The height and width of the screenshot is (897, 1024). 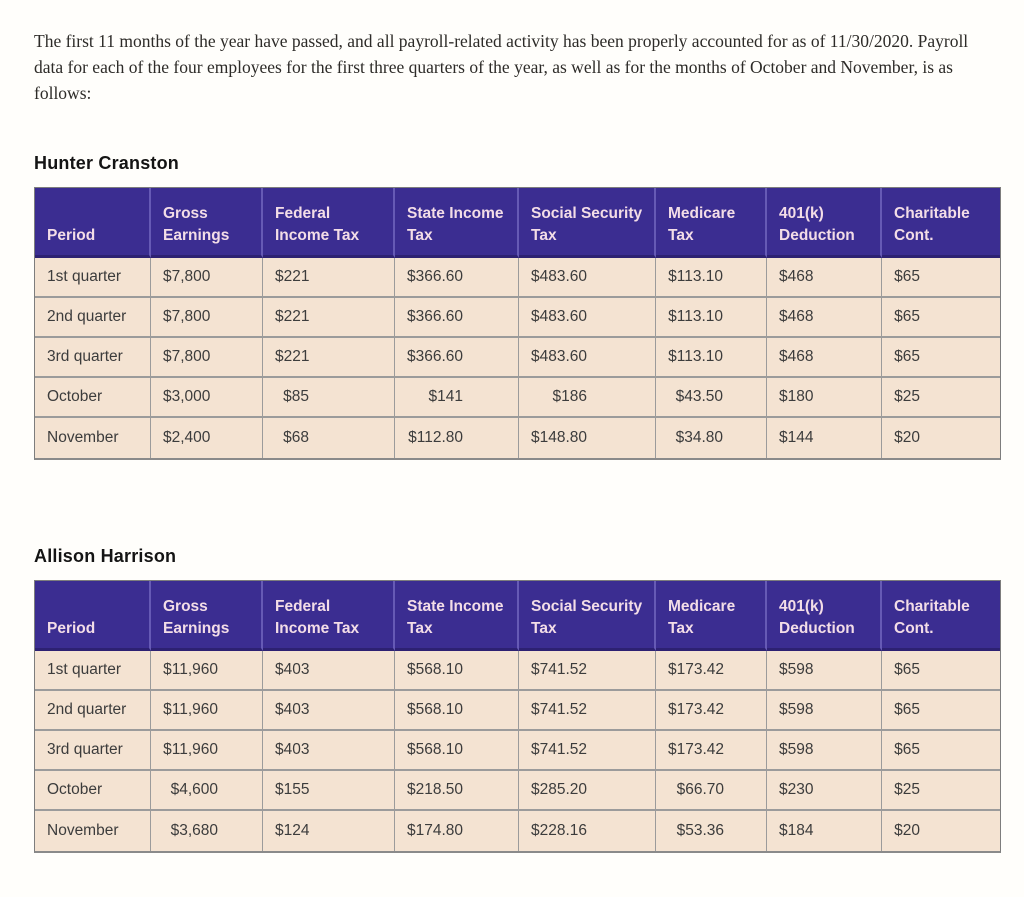 What do you see at coordinates (93, 318) in the screenshot?
I see `period-cell: 2nd quarter` at bounding box center [93, 318].